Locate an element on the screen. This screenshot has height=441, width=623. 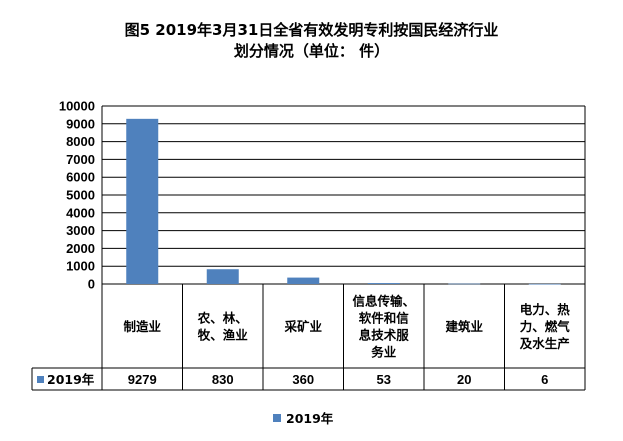
data-table-value: 20 is located at coordinates (464, 379).